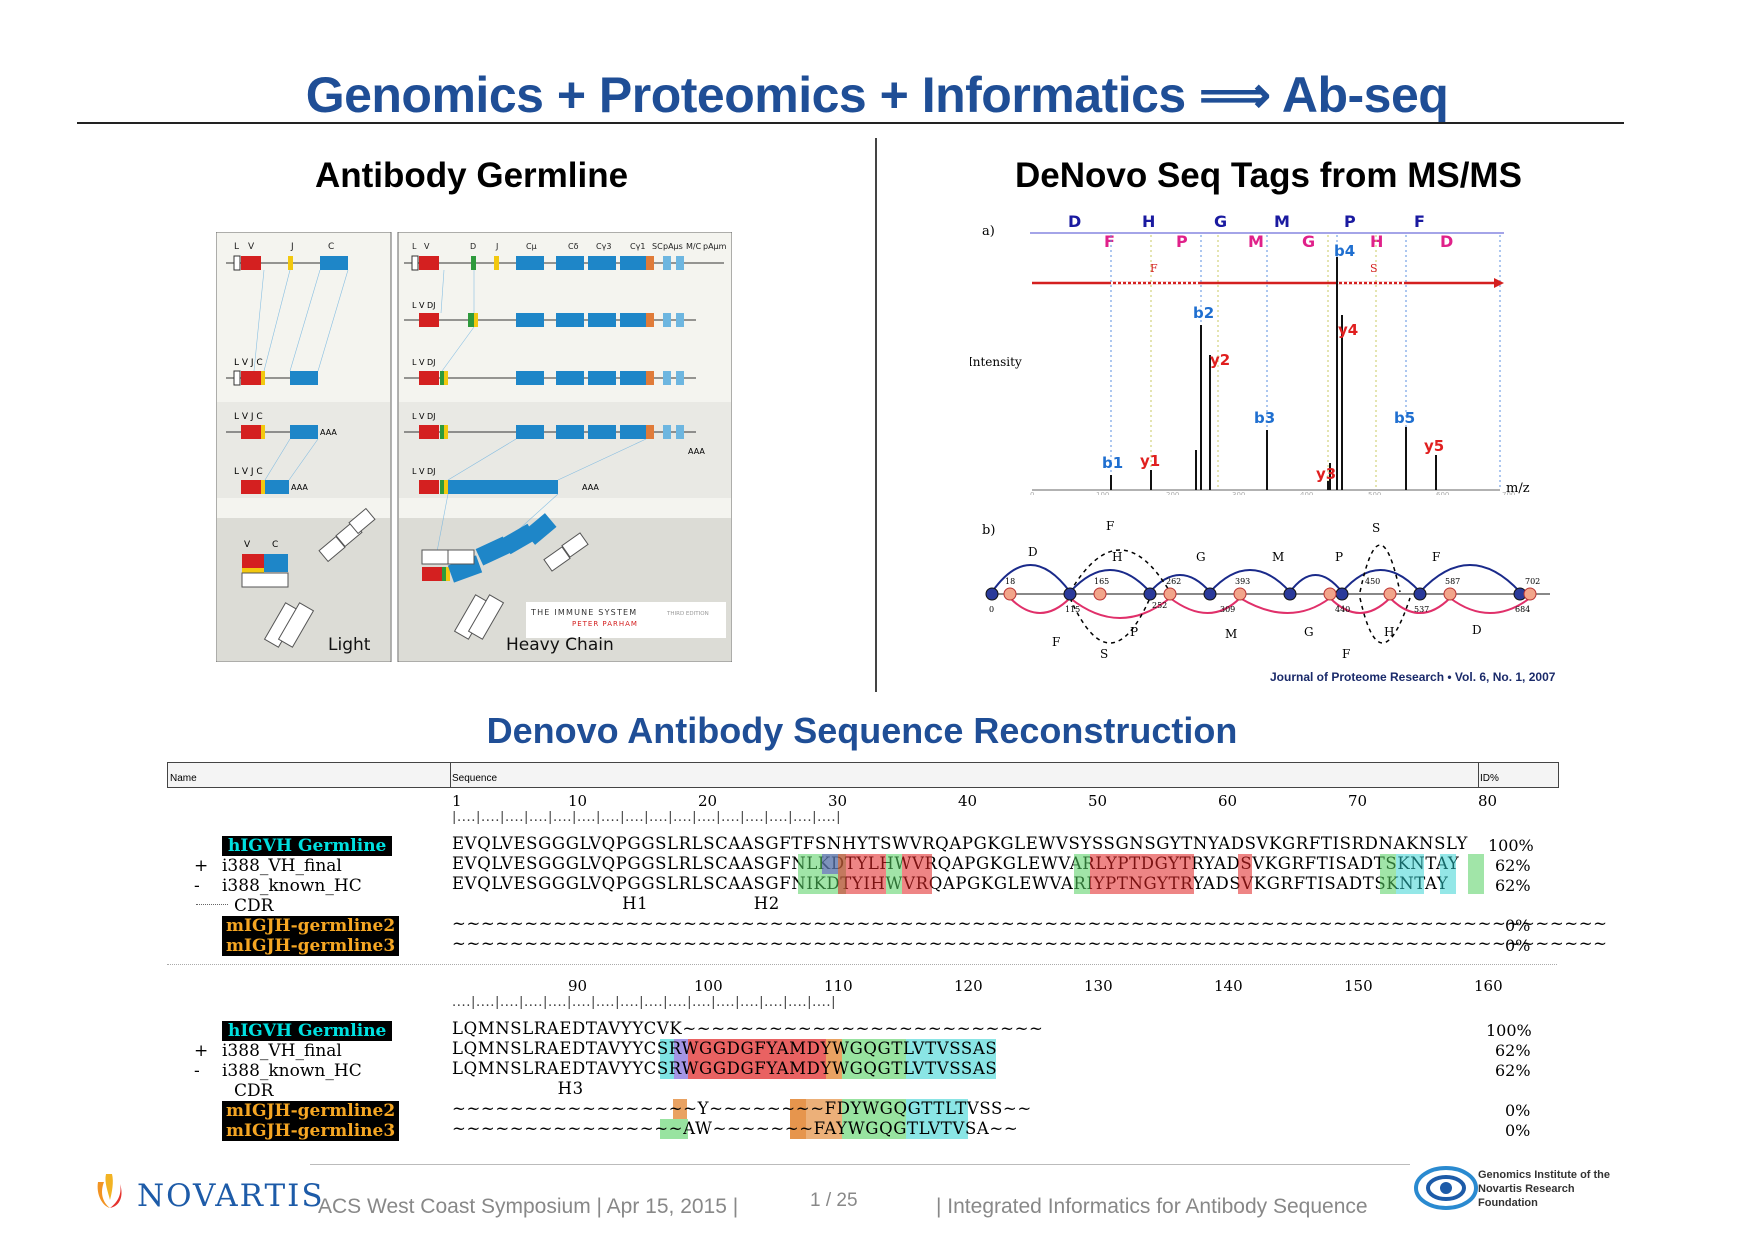 The image size is (1754, 1240). Describe the element at coordinates (1342, 609) in the screenshot. I see `svg-text: 440` at that location.